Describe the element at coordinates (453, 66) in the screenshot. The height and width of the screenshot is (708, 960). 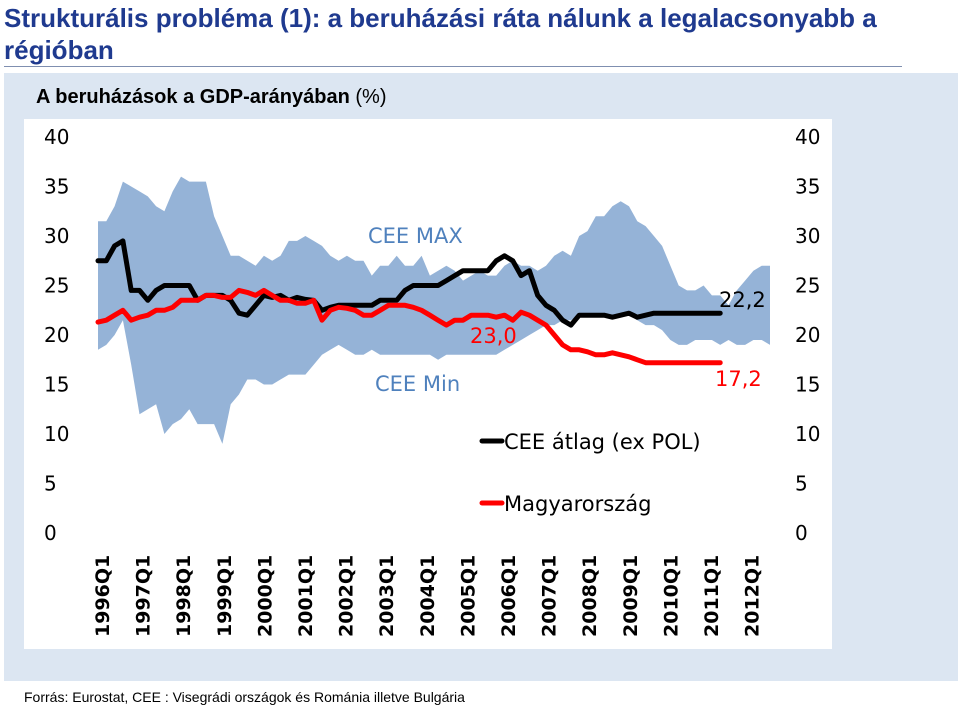
I see `title-divider` at that location.